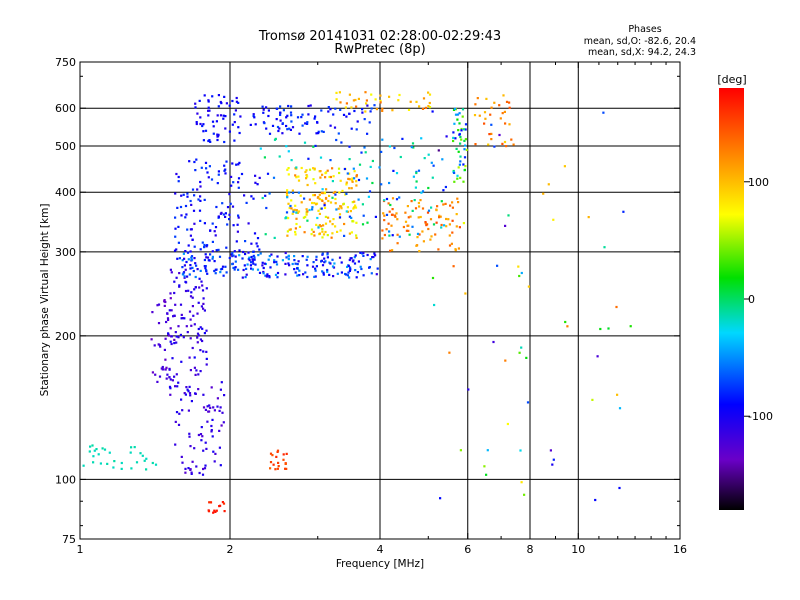 This screenshot has height=600, width=800. Describe the element at coordinates (731, 299) in the screenshot. I see `colorbar` at that location.